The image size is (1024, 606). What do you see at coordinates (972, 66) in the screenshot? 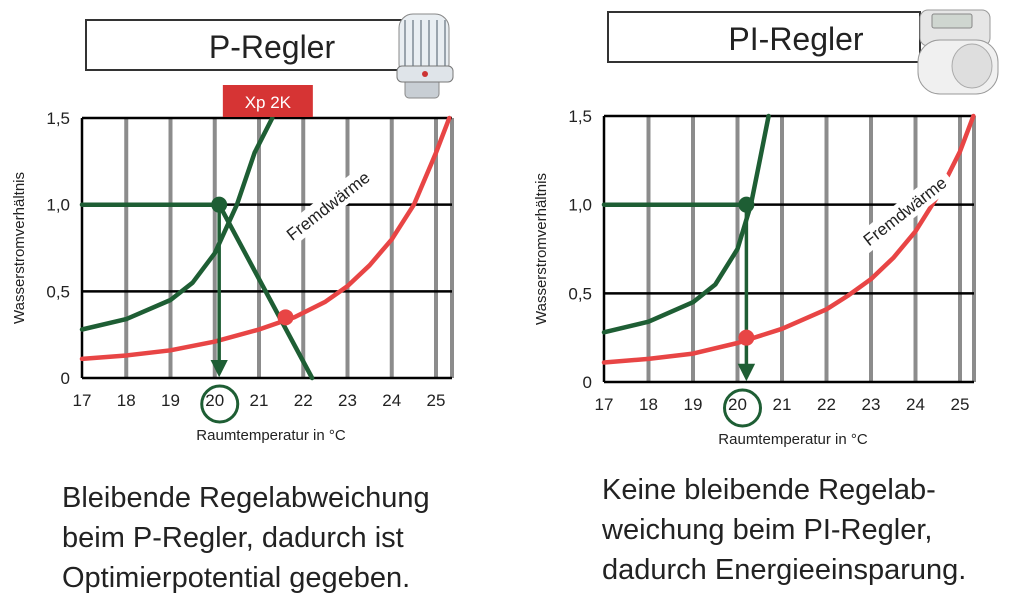
I see `knob-icon` at bounding box center [972, 66].